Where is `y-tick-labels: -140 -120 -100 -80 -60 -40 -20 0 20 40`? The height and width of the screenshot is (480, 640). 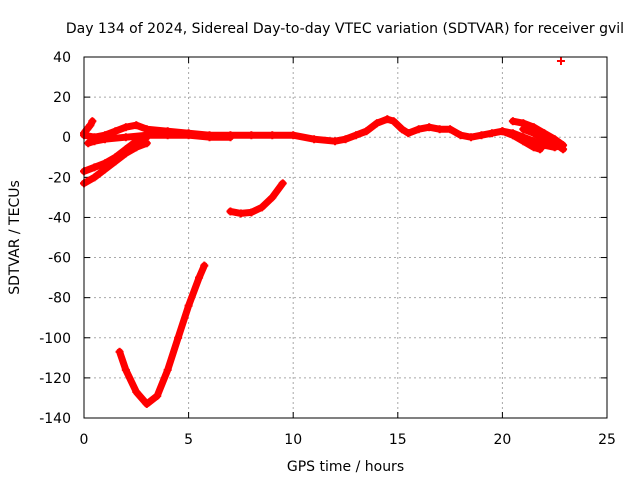 y-tick-labels: -140 -120 -100 -80 -60 -40 -20 0 20 40 is located at coordinates (55, 238).